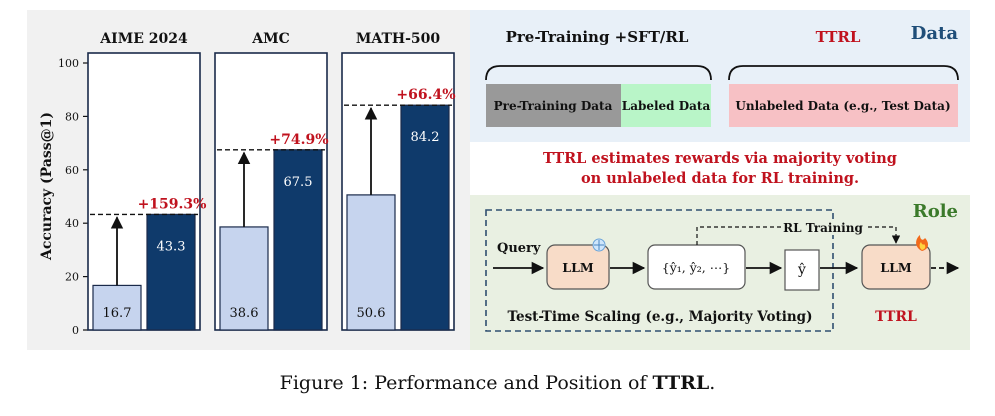 Image resolution: width=995 pixels, height=416 pixels. What do you see at coordinates (519, 248) in the screenshot?
I see `query-label: Query` at bounding box center [519, 248].